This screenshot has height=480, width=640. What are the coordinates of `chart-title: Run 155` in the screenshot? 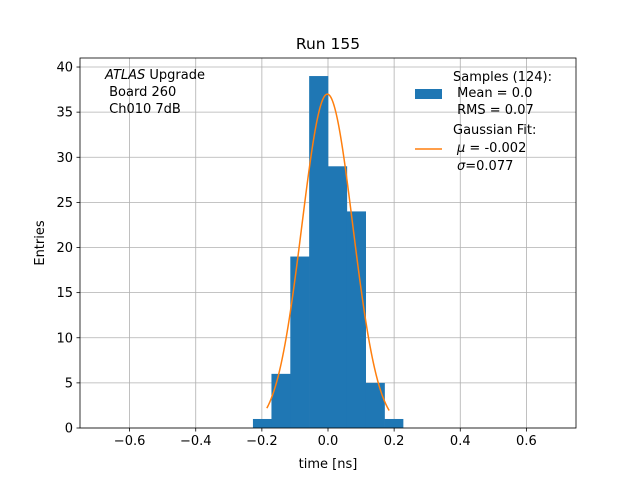 It's located at (328, 44).